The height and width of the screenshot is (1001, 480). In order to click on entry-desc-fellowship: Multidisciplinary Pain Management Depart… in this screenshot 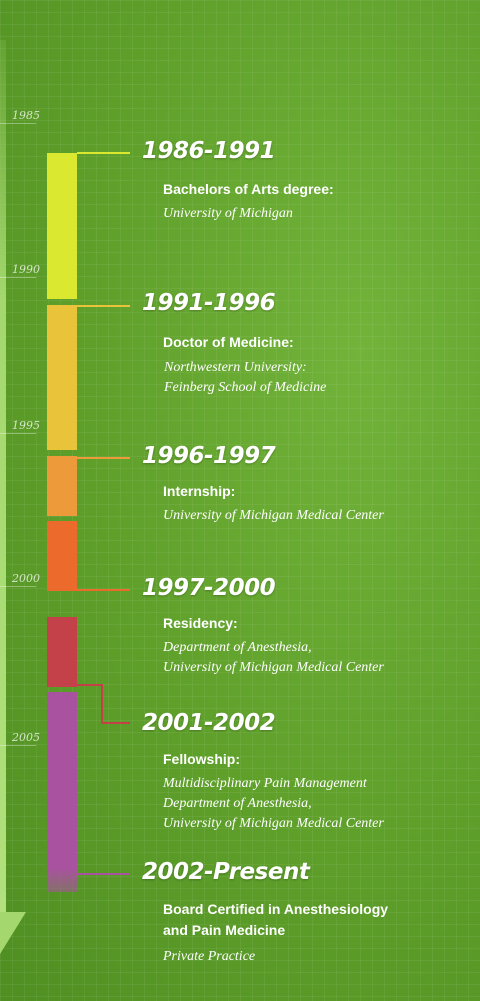, I will do `click(273, 804)`.